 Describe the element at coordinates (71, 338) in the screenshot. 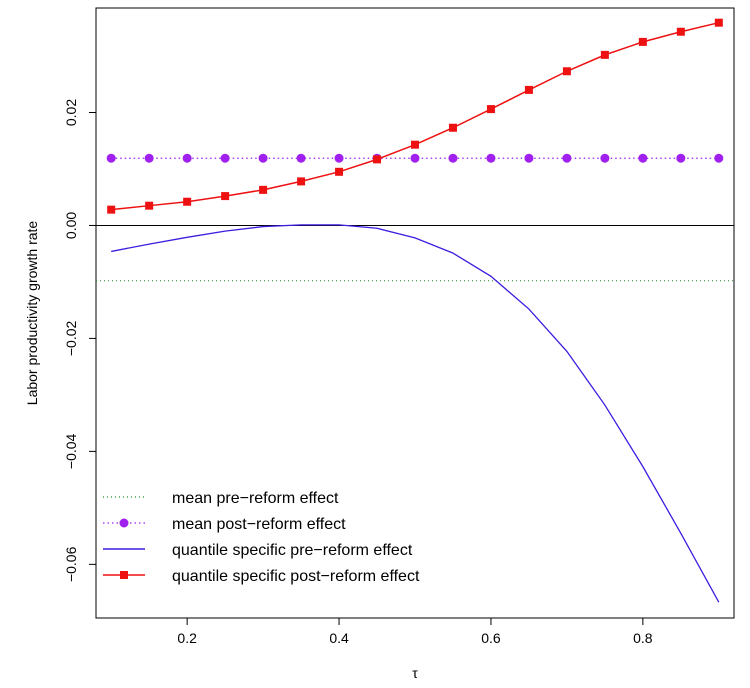

I see `y-tick-label: −0.02` at that location.